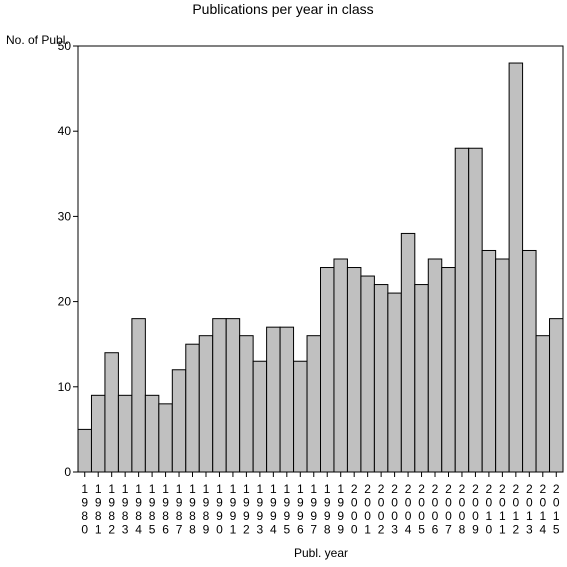  What do you see at coordinates (67, 472) in the screenshot?
I see `y-tick-label: 0` at bounding box center [67, 472].